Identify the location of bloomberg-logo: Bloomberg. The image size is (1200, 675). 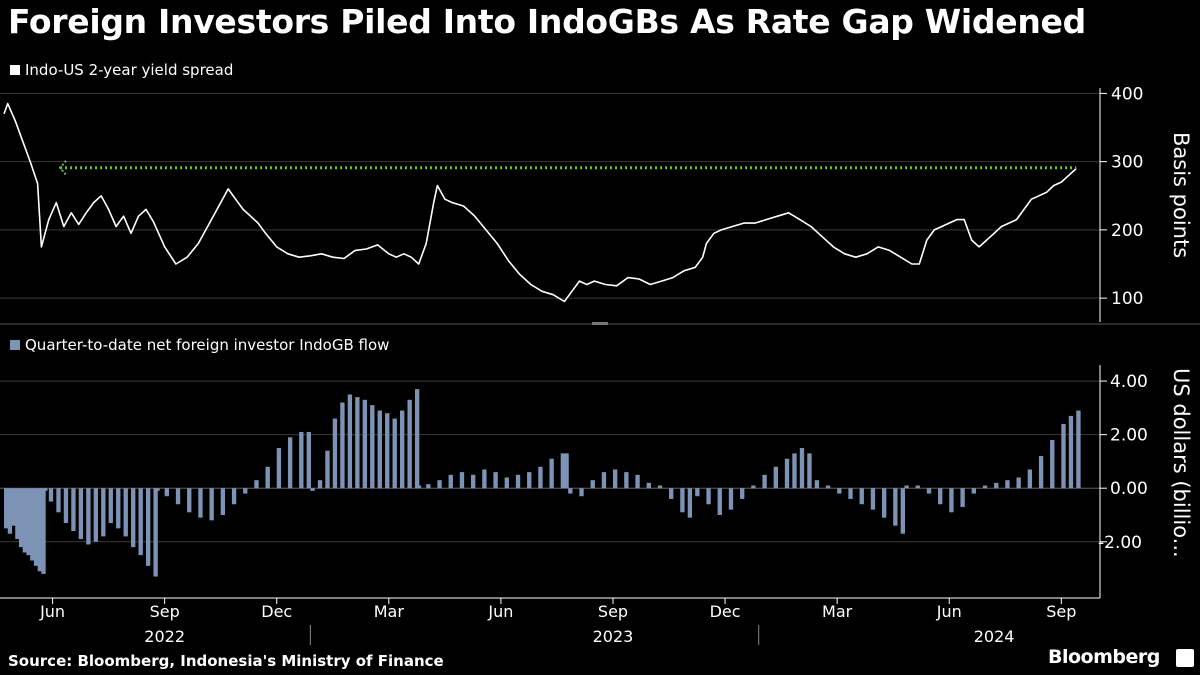
(1104, 657).